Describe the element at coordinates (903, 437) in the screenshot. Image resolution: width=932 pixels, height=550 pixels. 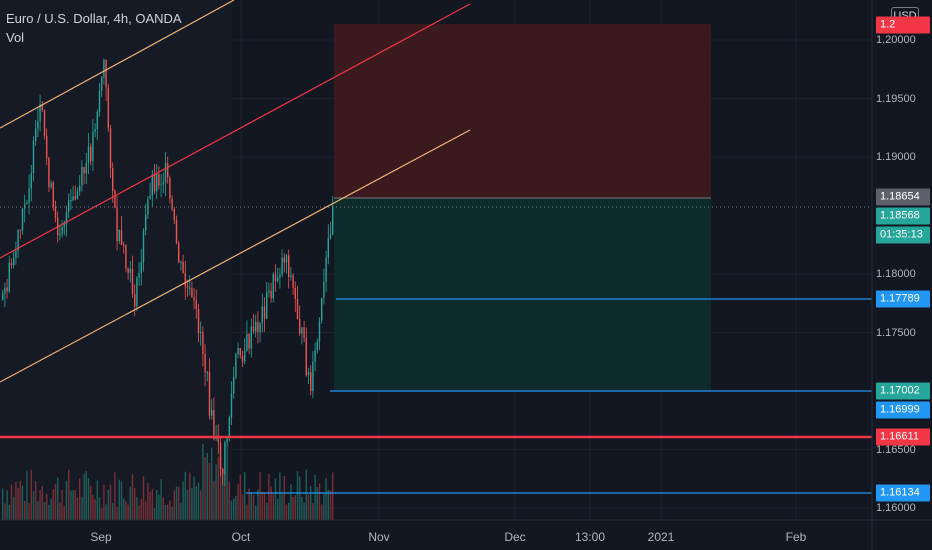
I see `price-tag-support: 1.16611` at that location.